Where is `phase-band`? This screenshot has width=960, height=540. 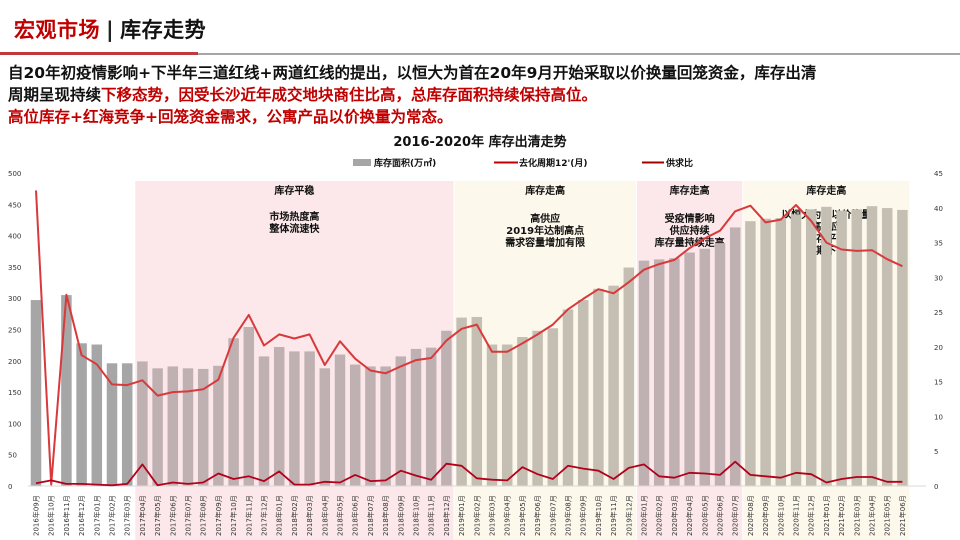 phase-band is located at coordinates (545, 360).